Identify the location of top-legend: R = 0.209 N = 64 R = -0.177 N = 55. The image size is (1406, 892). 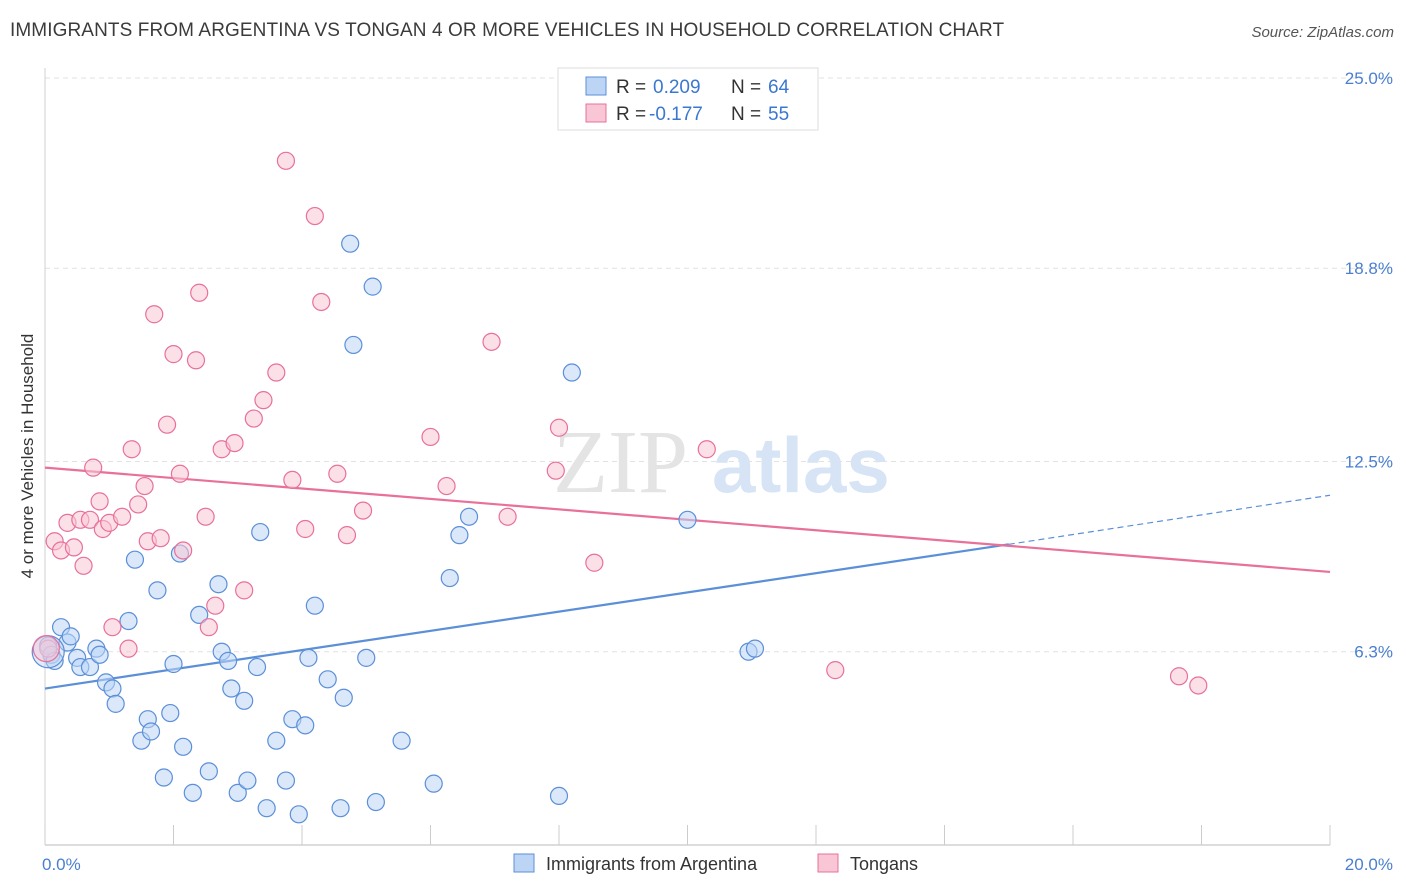
(688, 99).